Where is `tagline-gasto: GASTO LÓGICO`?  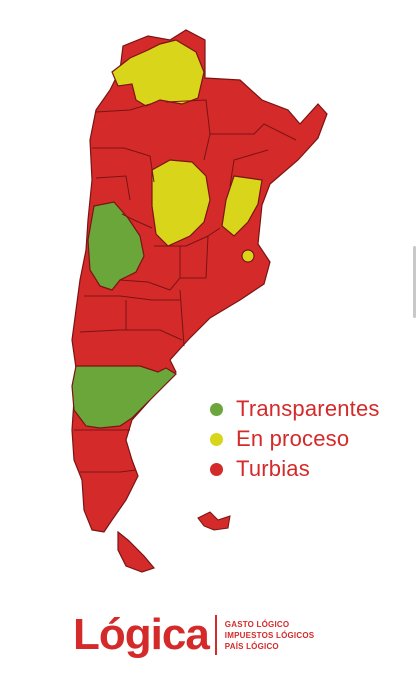 tagline-gasto: GASTO LÓGICO is located at coordinates (257, 624).